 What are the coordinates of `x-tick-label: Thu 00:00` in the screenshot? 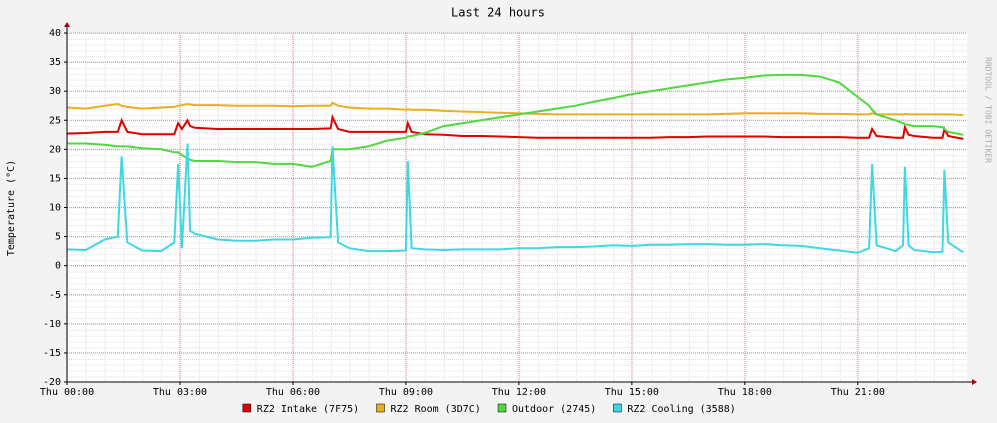 It's located at (67, 392).